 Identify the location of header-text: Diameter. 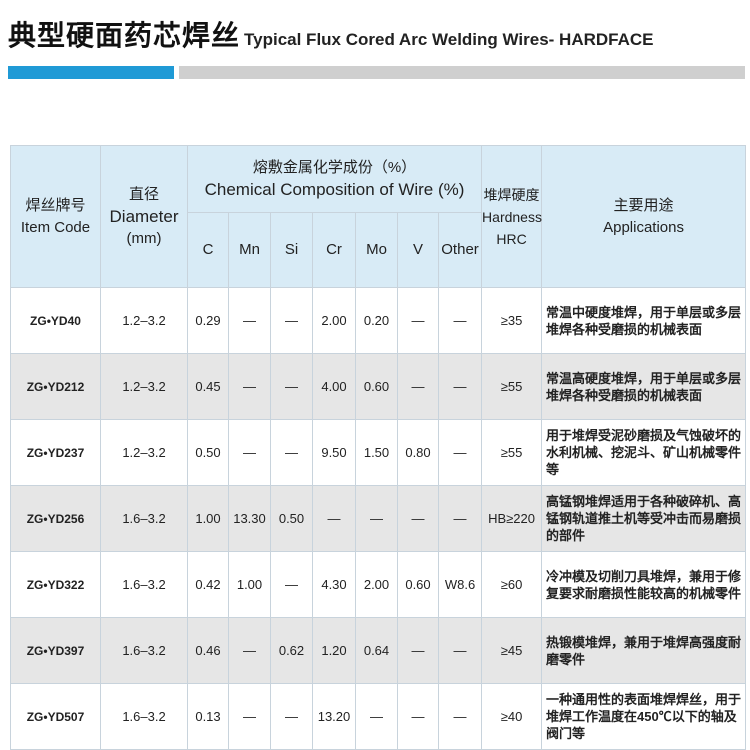
(144, 216).